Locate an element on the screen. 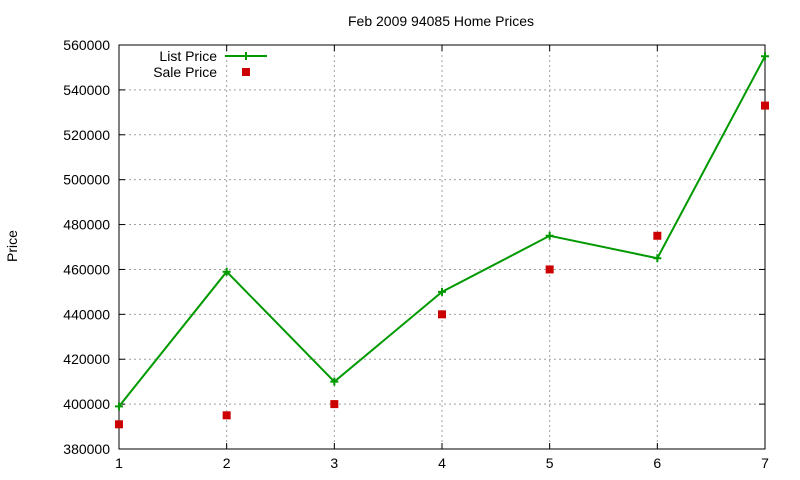 The image size is (800, 480). x-tick-label: 1 is located at coordinates (119, 463).